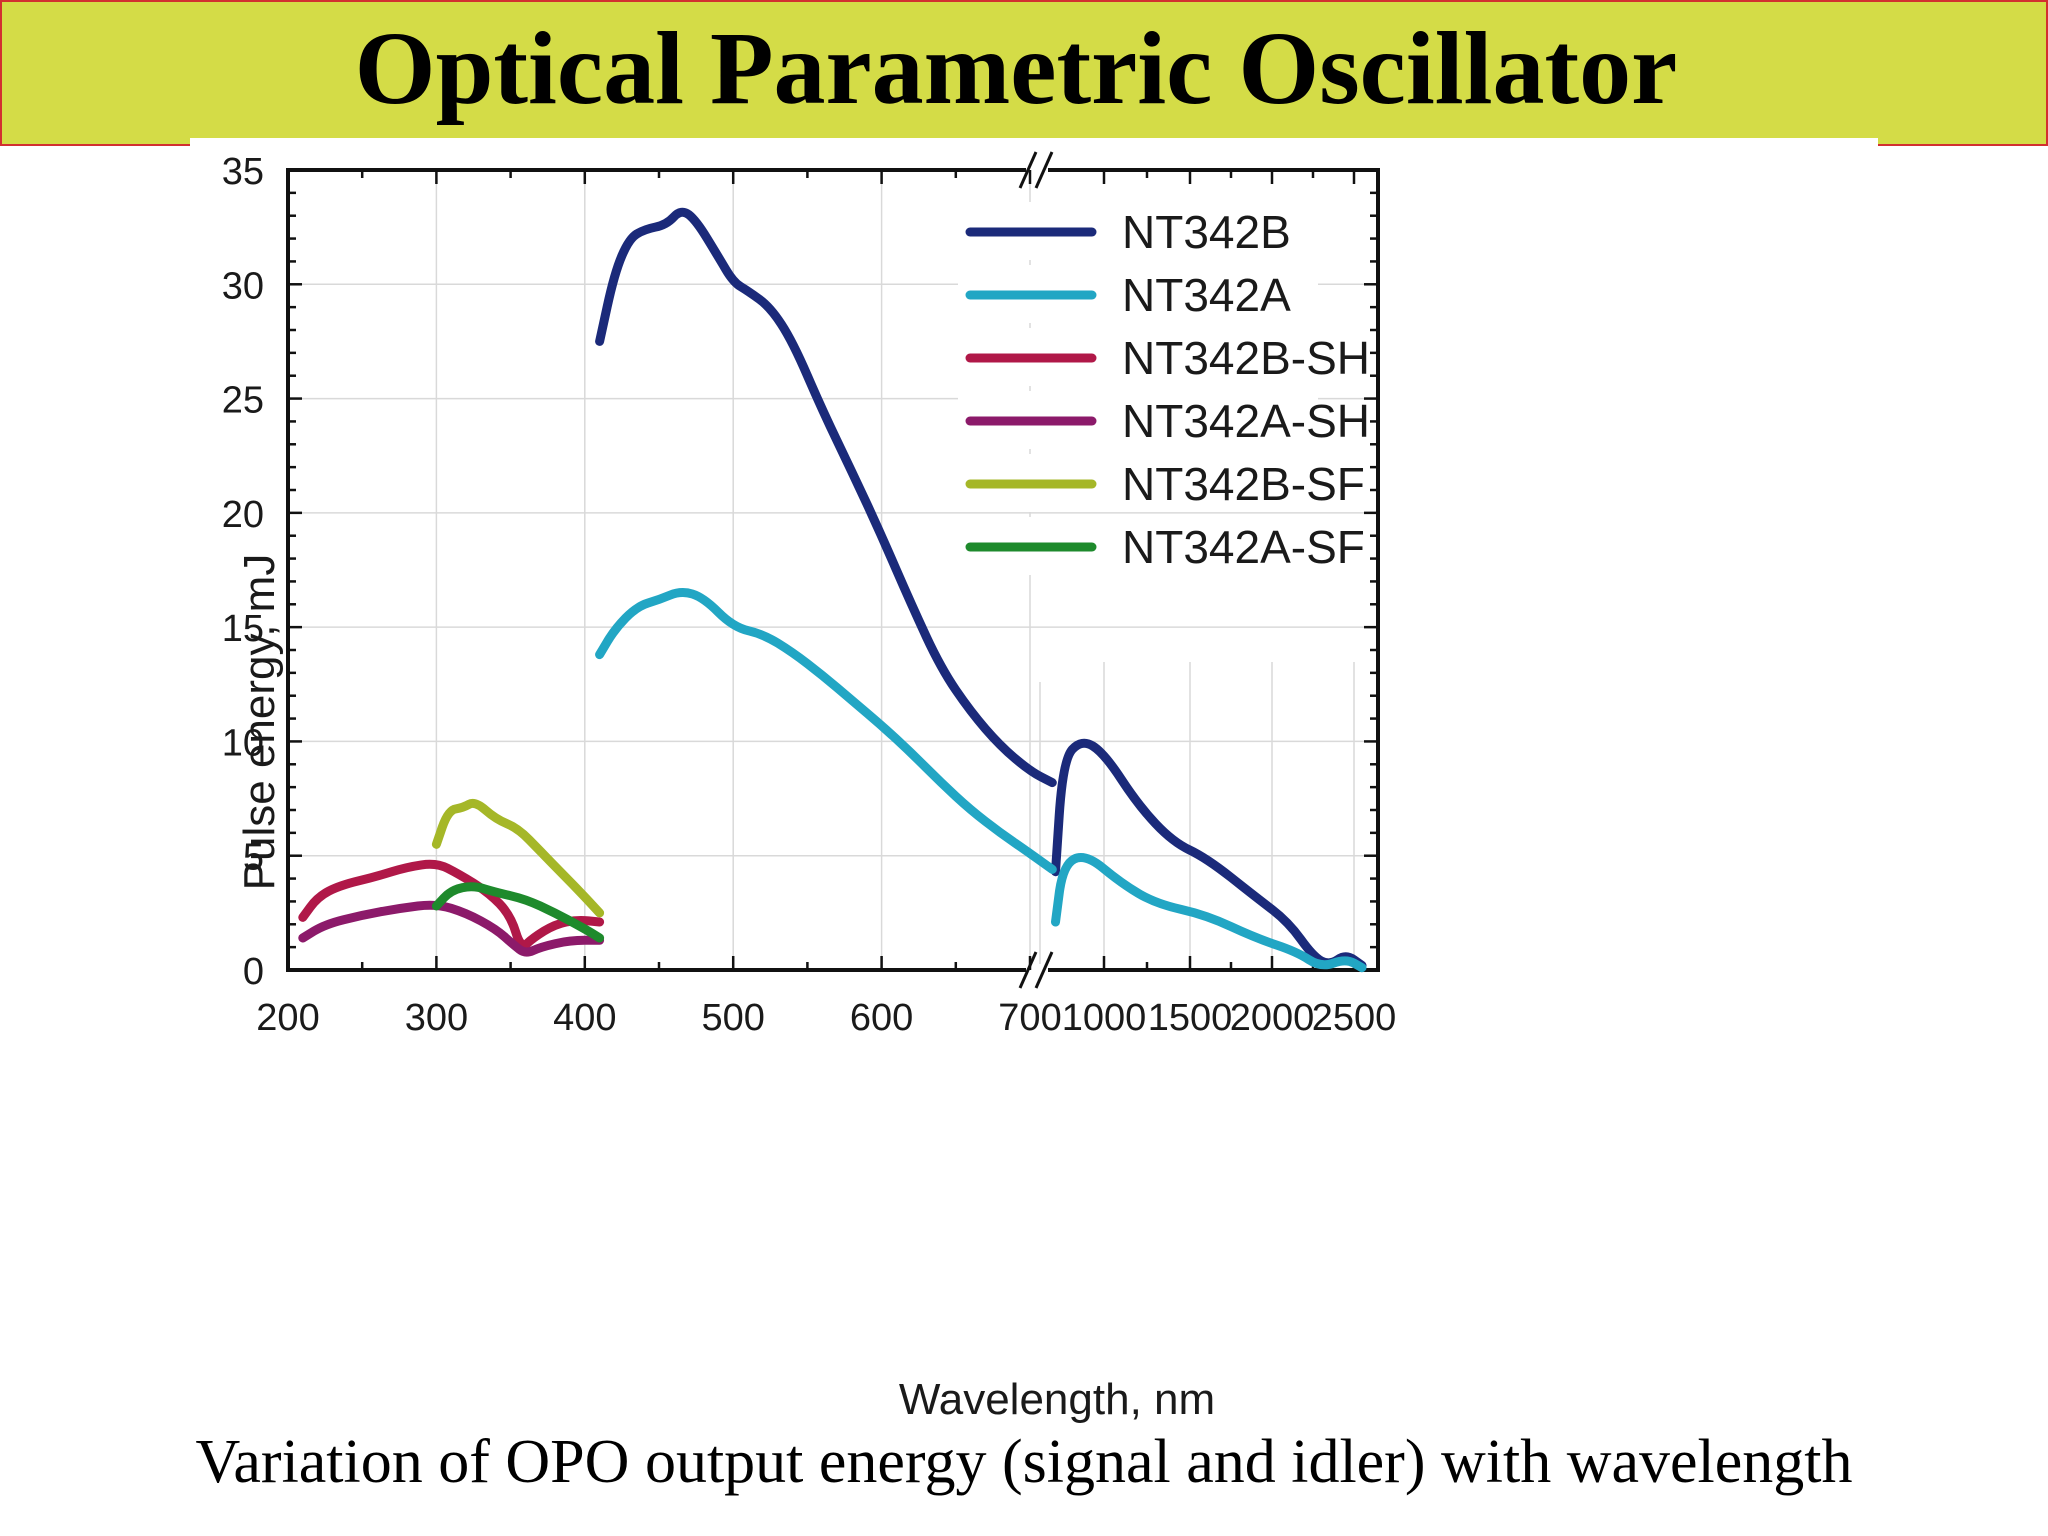  What do you see at coordinates (1243, 484) in the screenshot?
I see `legend-label: NT342B-SF` at bounding box center [1243, 484].